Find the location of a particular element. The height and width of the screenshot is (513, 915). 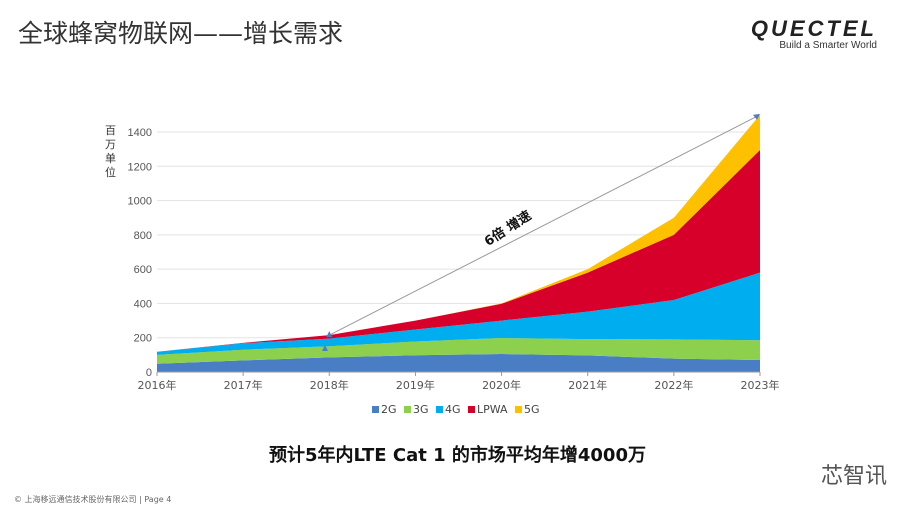

x-tick-label: 2022年 is located at coordinates (673, 385).